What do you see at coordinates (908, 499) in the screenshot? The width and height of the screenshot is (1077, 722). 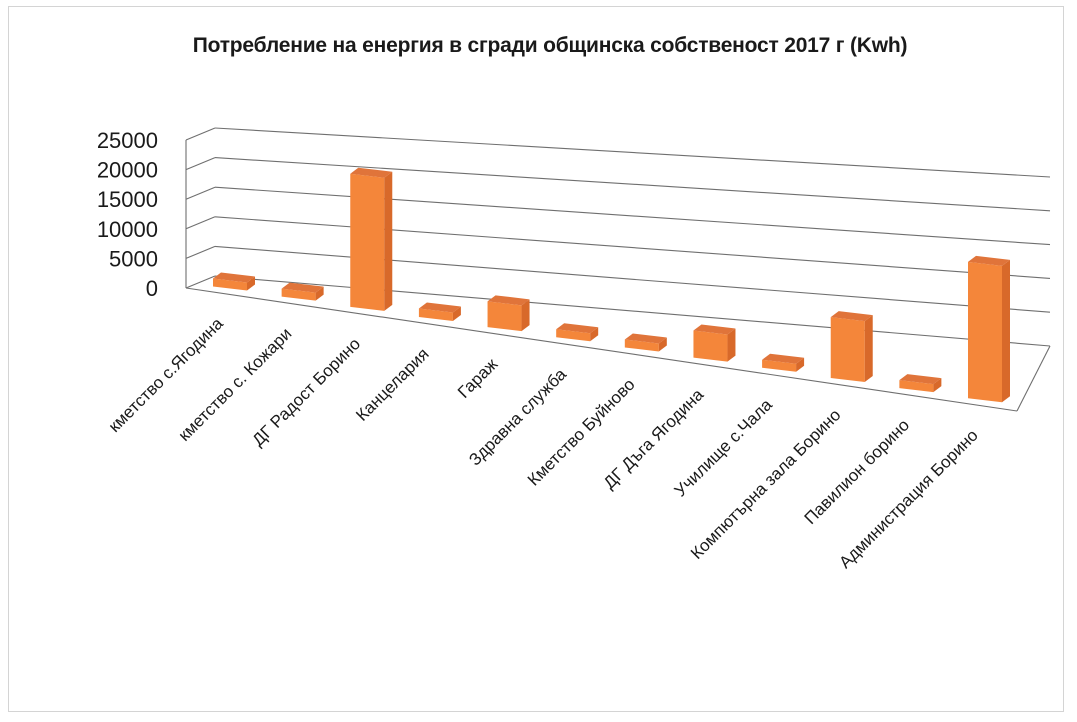 I see `x-tick-label: Администрация Борино` at bounding box center [908, 499].